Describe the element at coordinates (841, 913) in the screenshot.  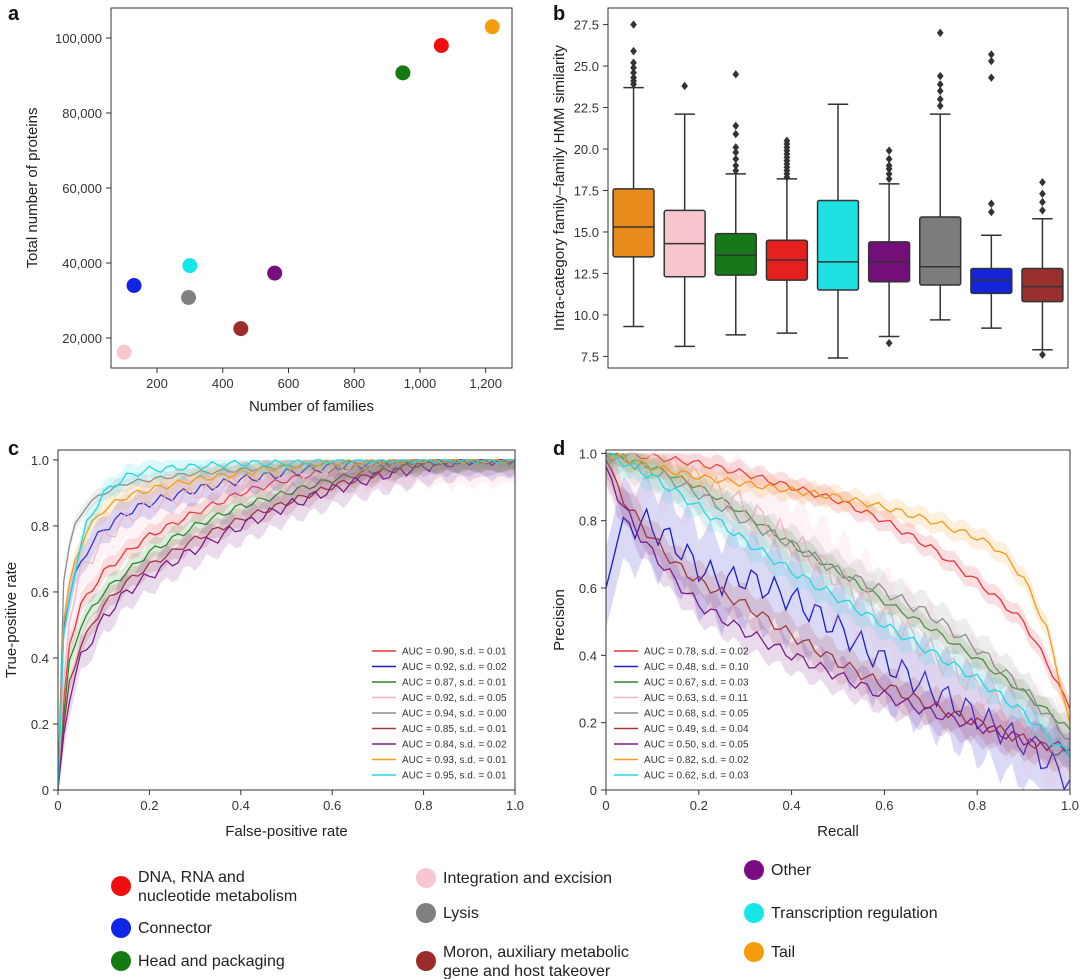
I see `legend-item-transcription: Transcription regulation` at that location.